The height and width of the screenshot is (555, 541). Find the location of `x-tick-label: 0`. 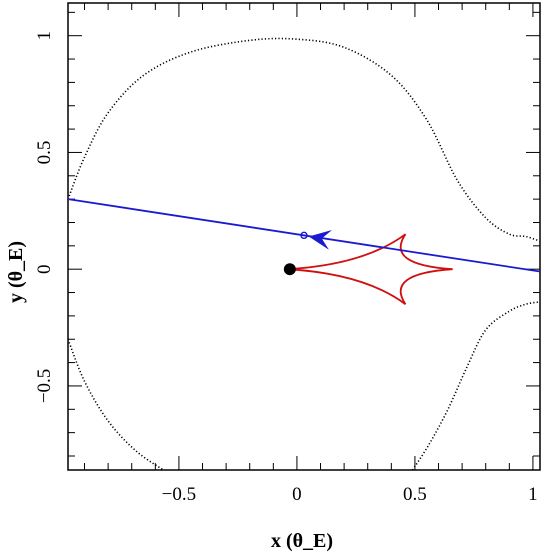

x-tick-label: 0 is located at coordinates (297, 494).